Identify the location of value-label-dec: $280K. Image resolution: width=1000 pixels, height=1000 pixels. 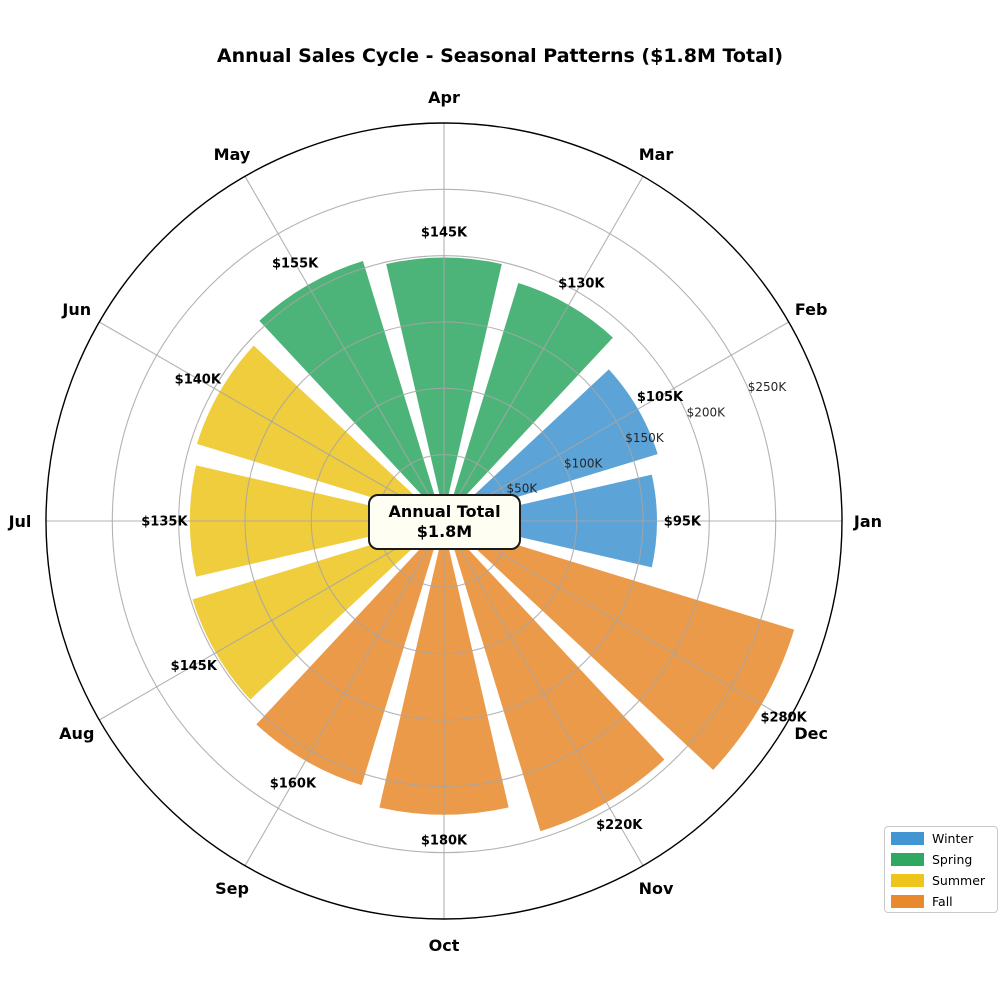
(783, 718).